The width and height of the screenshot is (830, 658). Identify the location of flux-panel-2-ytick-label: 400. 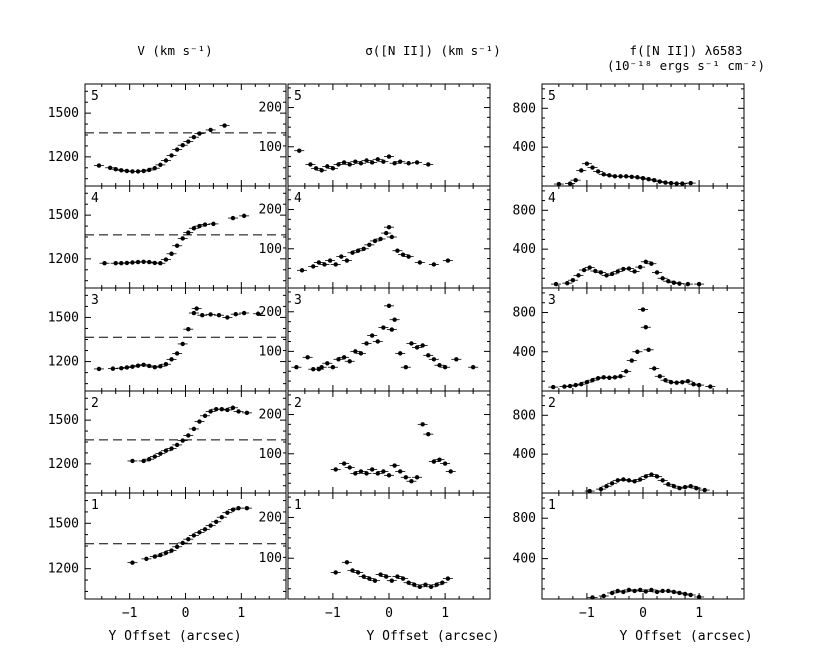
(524, 454).